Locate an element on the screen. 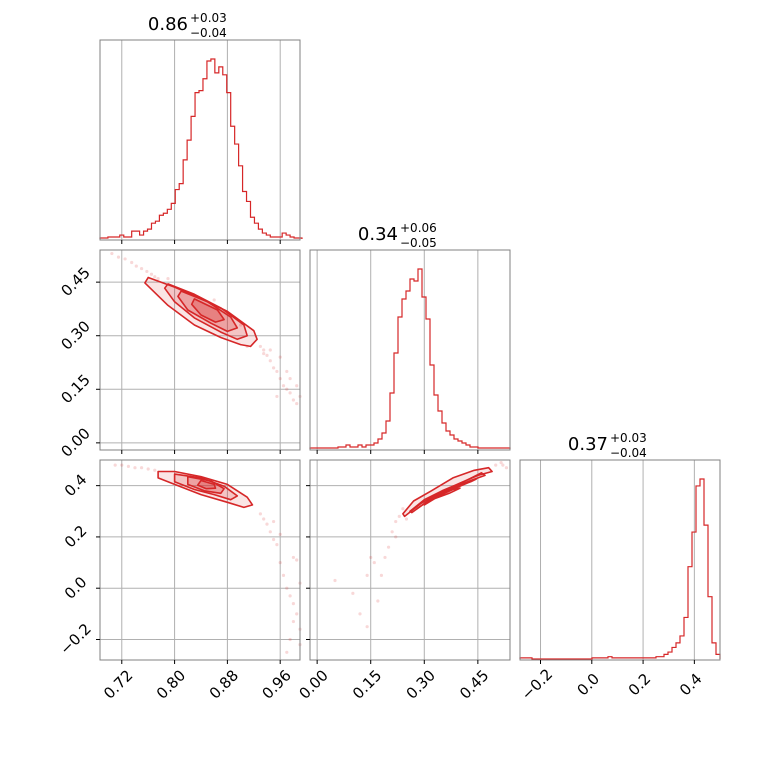 The image size is (760, 760). y-tick-label: 0.45 is located at coordinates (75, 282).